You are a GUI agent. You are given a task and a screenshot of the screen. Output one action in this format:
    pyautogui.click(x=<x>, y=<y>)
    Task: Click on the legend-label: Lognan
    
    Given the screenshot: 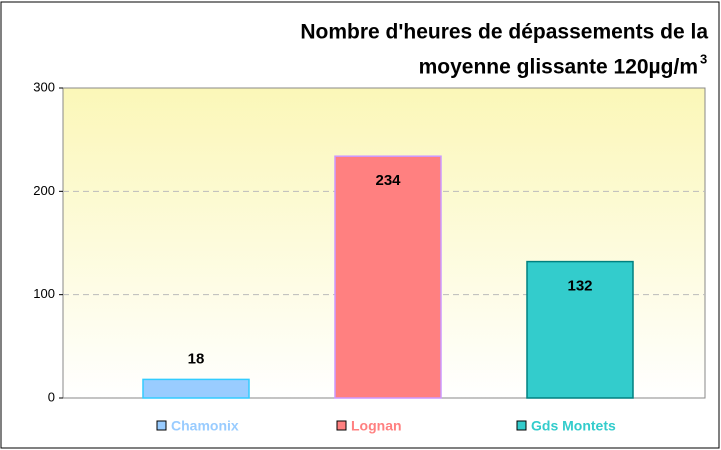 What is the action you would take?
    pyautogui.click(x=376, y=426)
    